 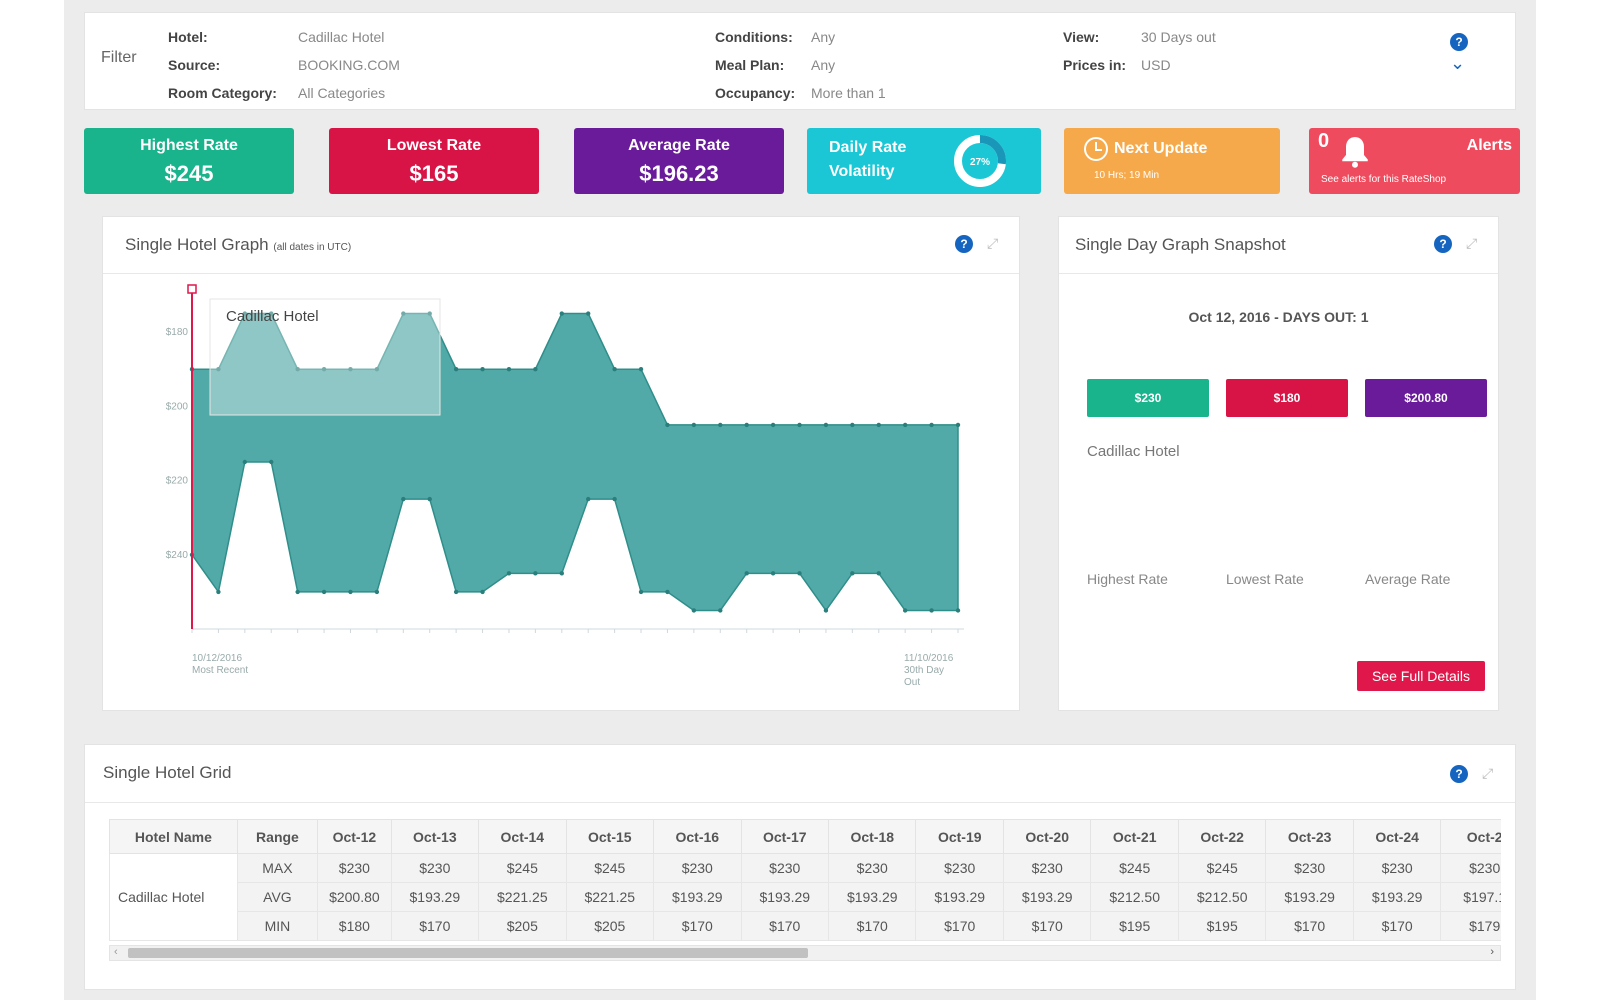 What do you see at coordinates (1488, 773) in the screenshot?
I see `grid-expand-icon: ⤢` at bounding box center [1488, 773].